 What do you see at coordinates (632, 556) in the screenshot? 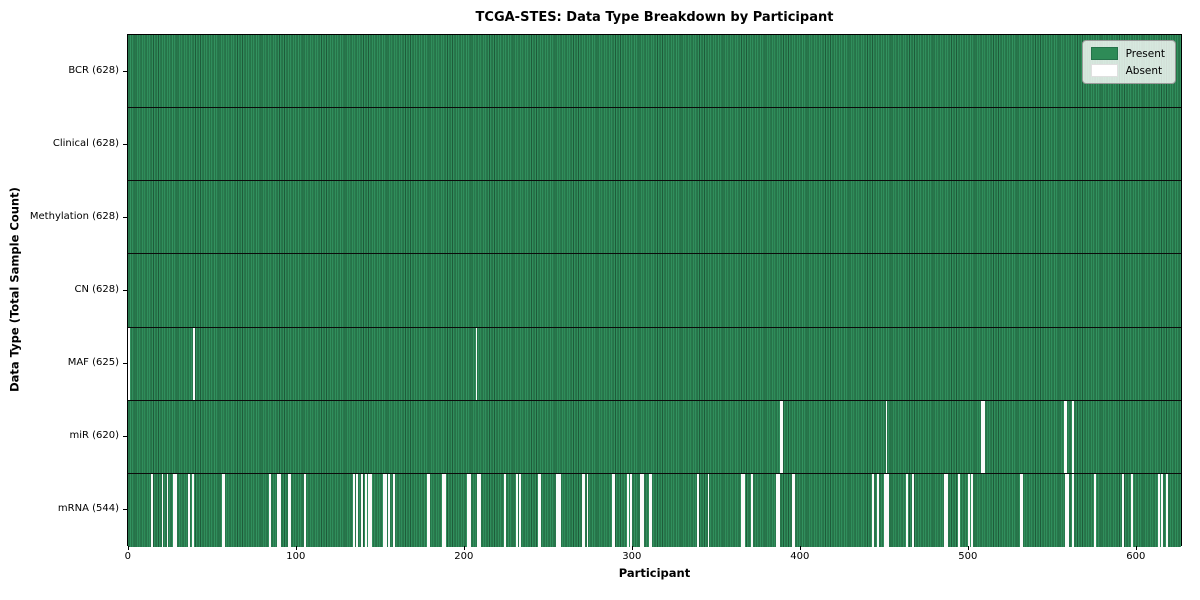
I see `x-tick-label-300: 300` at bounding box center [632, 556].